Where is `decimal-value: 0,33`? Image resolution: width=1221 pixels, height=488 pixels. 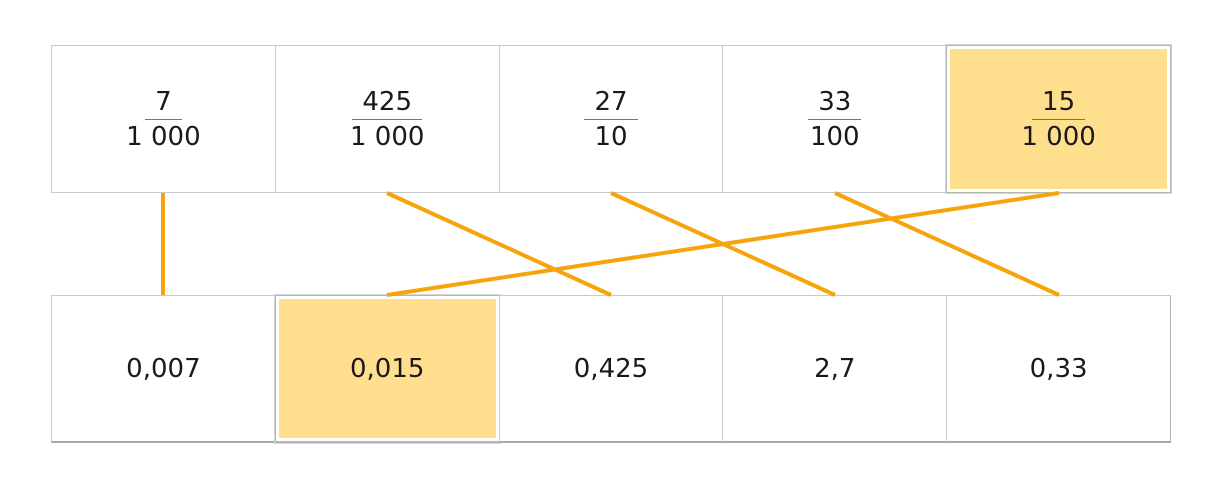
decimal-value: 0,33 is located at coordinates (1058, 368).